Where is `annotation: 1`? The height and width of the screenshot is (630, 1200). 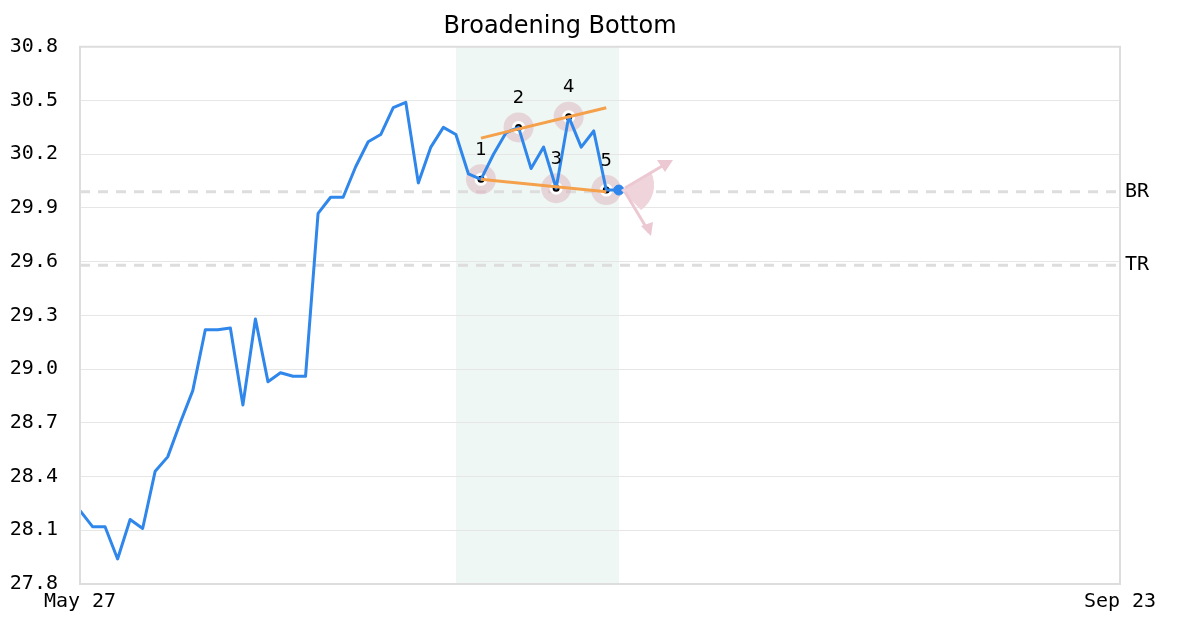
annotation: 1 is located at coordinates (481, 148).